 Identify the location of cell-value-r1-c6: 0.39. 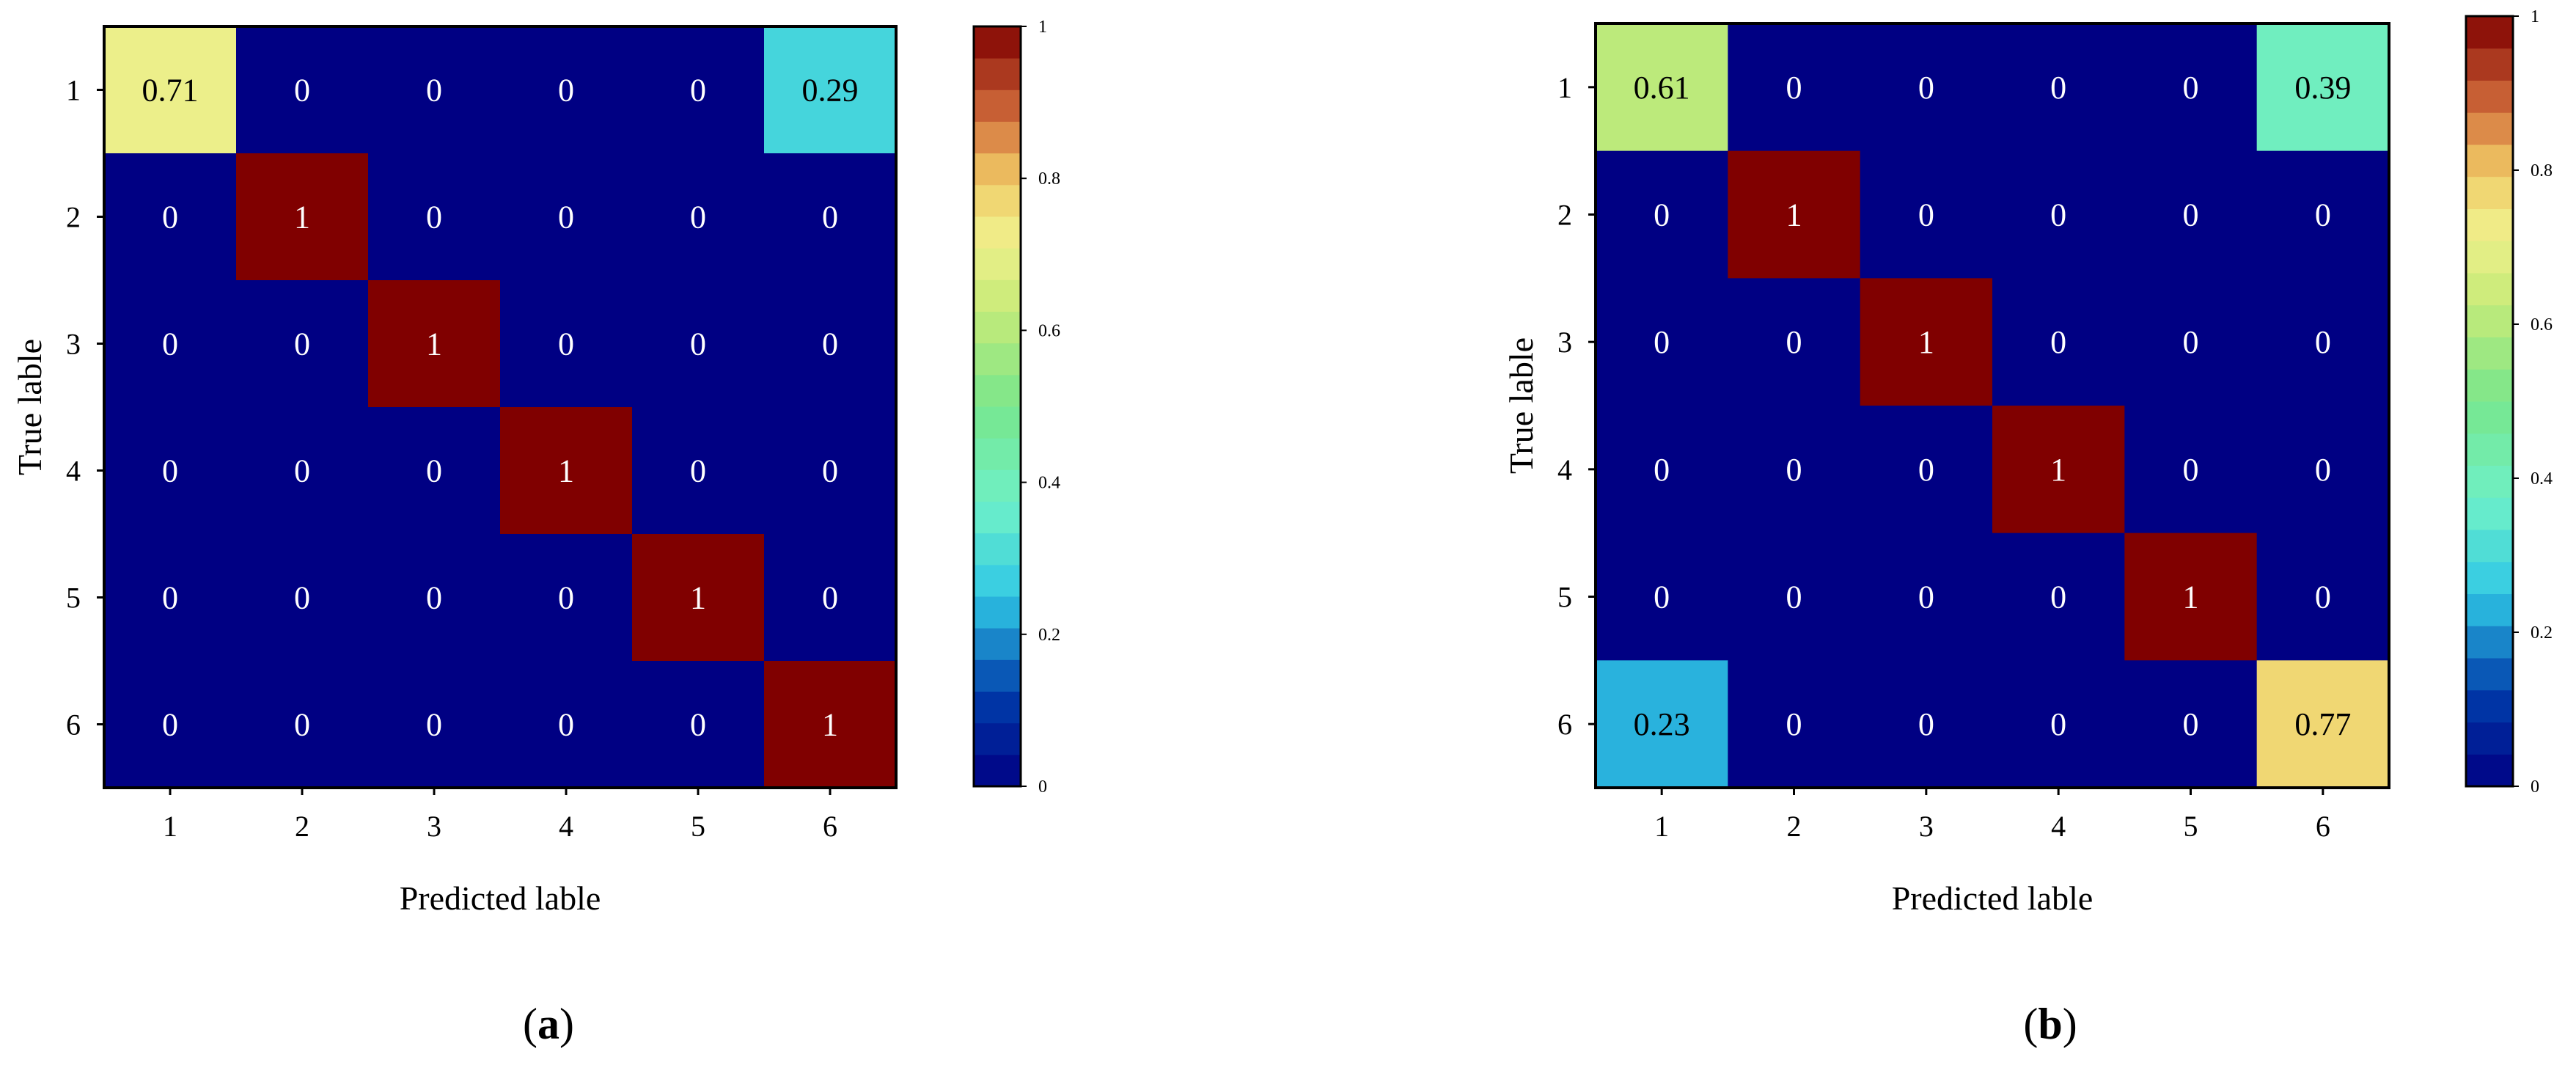
(2323, 88).